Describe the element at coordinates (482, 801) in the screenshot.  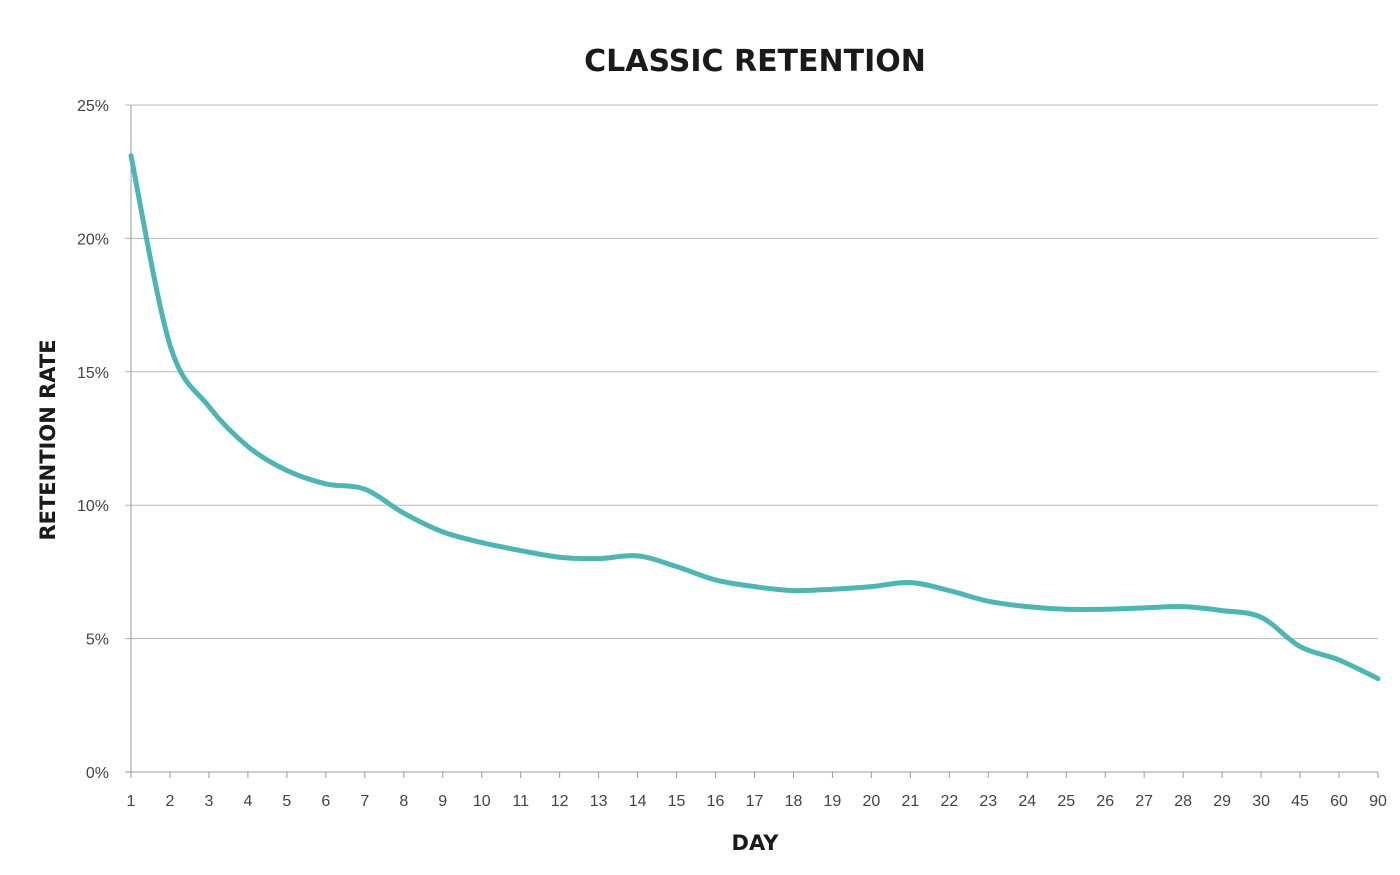
I see `x-tick-label: 10` at that location.